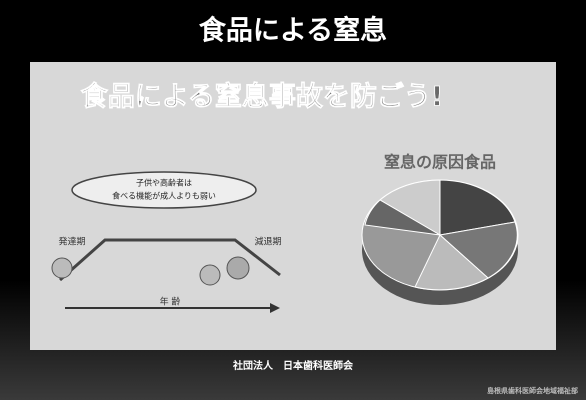  I want to click on bubble-line: 食べる機能が成人よりも弱い, so click(164, 196).